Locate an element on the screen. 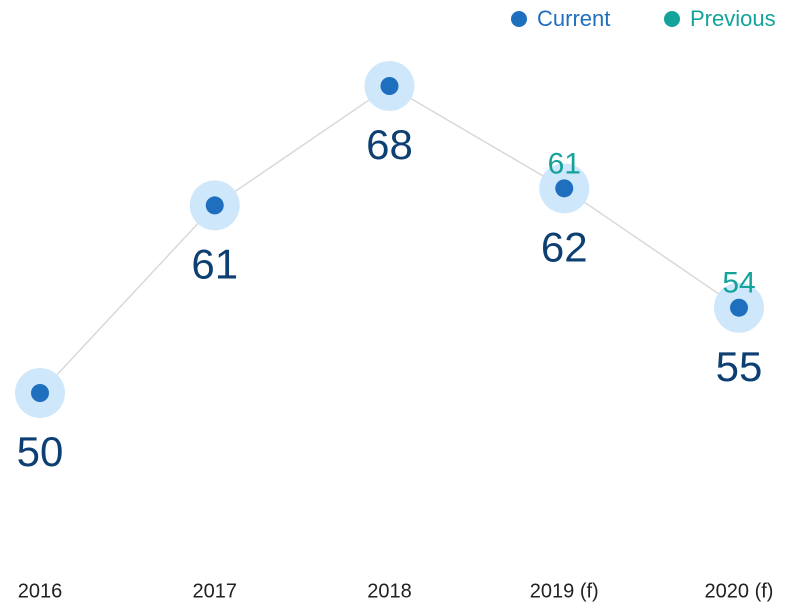 Image resolution: width=800 pixels, height=608 pixels. x-tick-label: 2019 (f) is located at coordinates (564, 591).